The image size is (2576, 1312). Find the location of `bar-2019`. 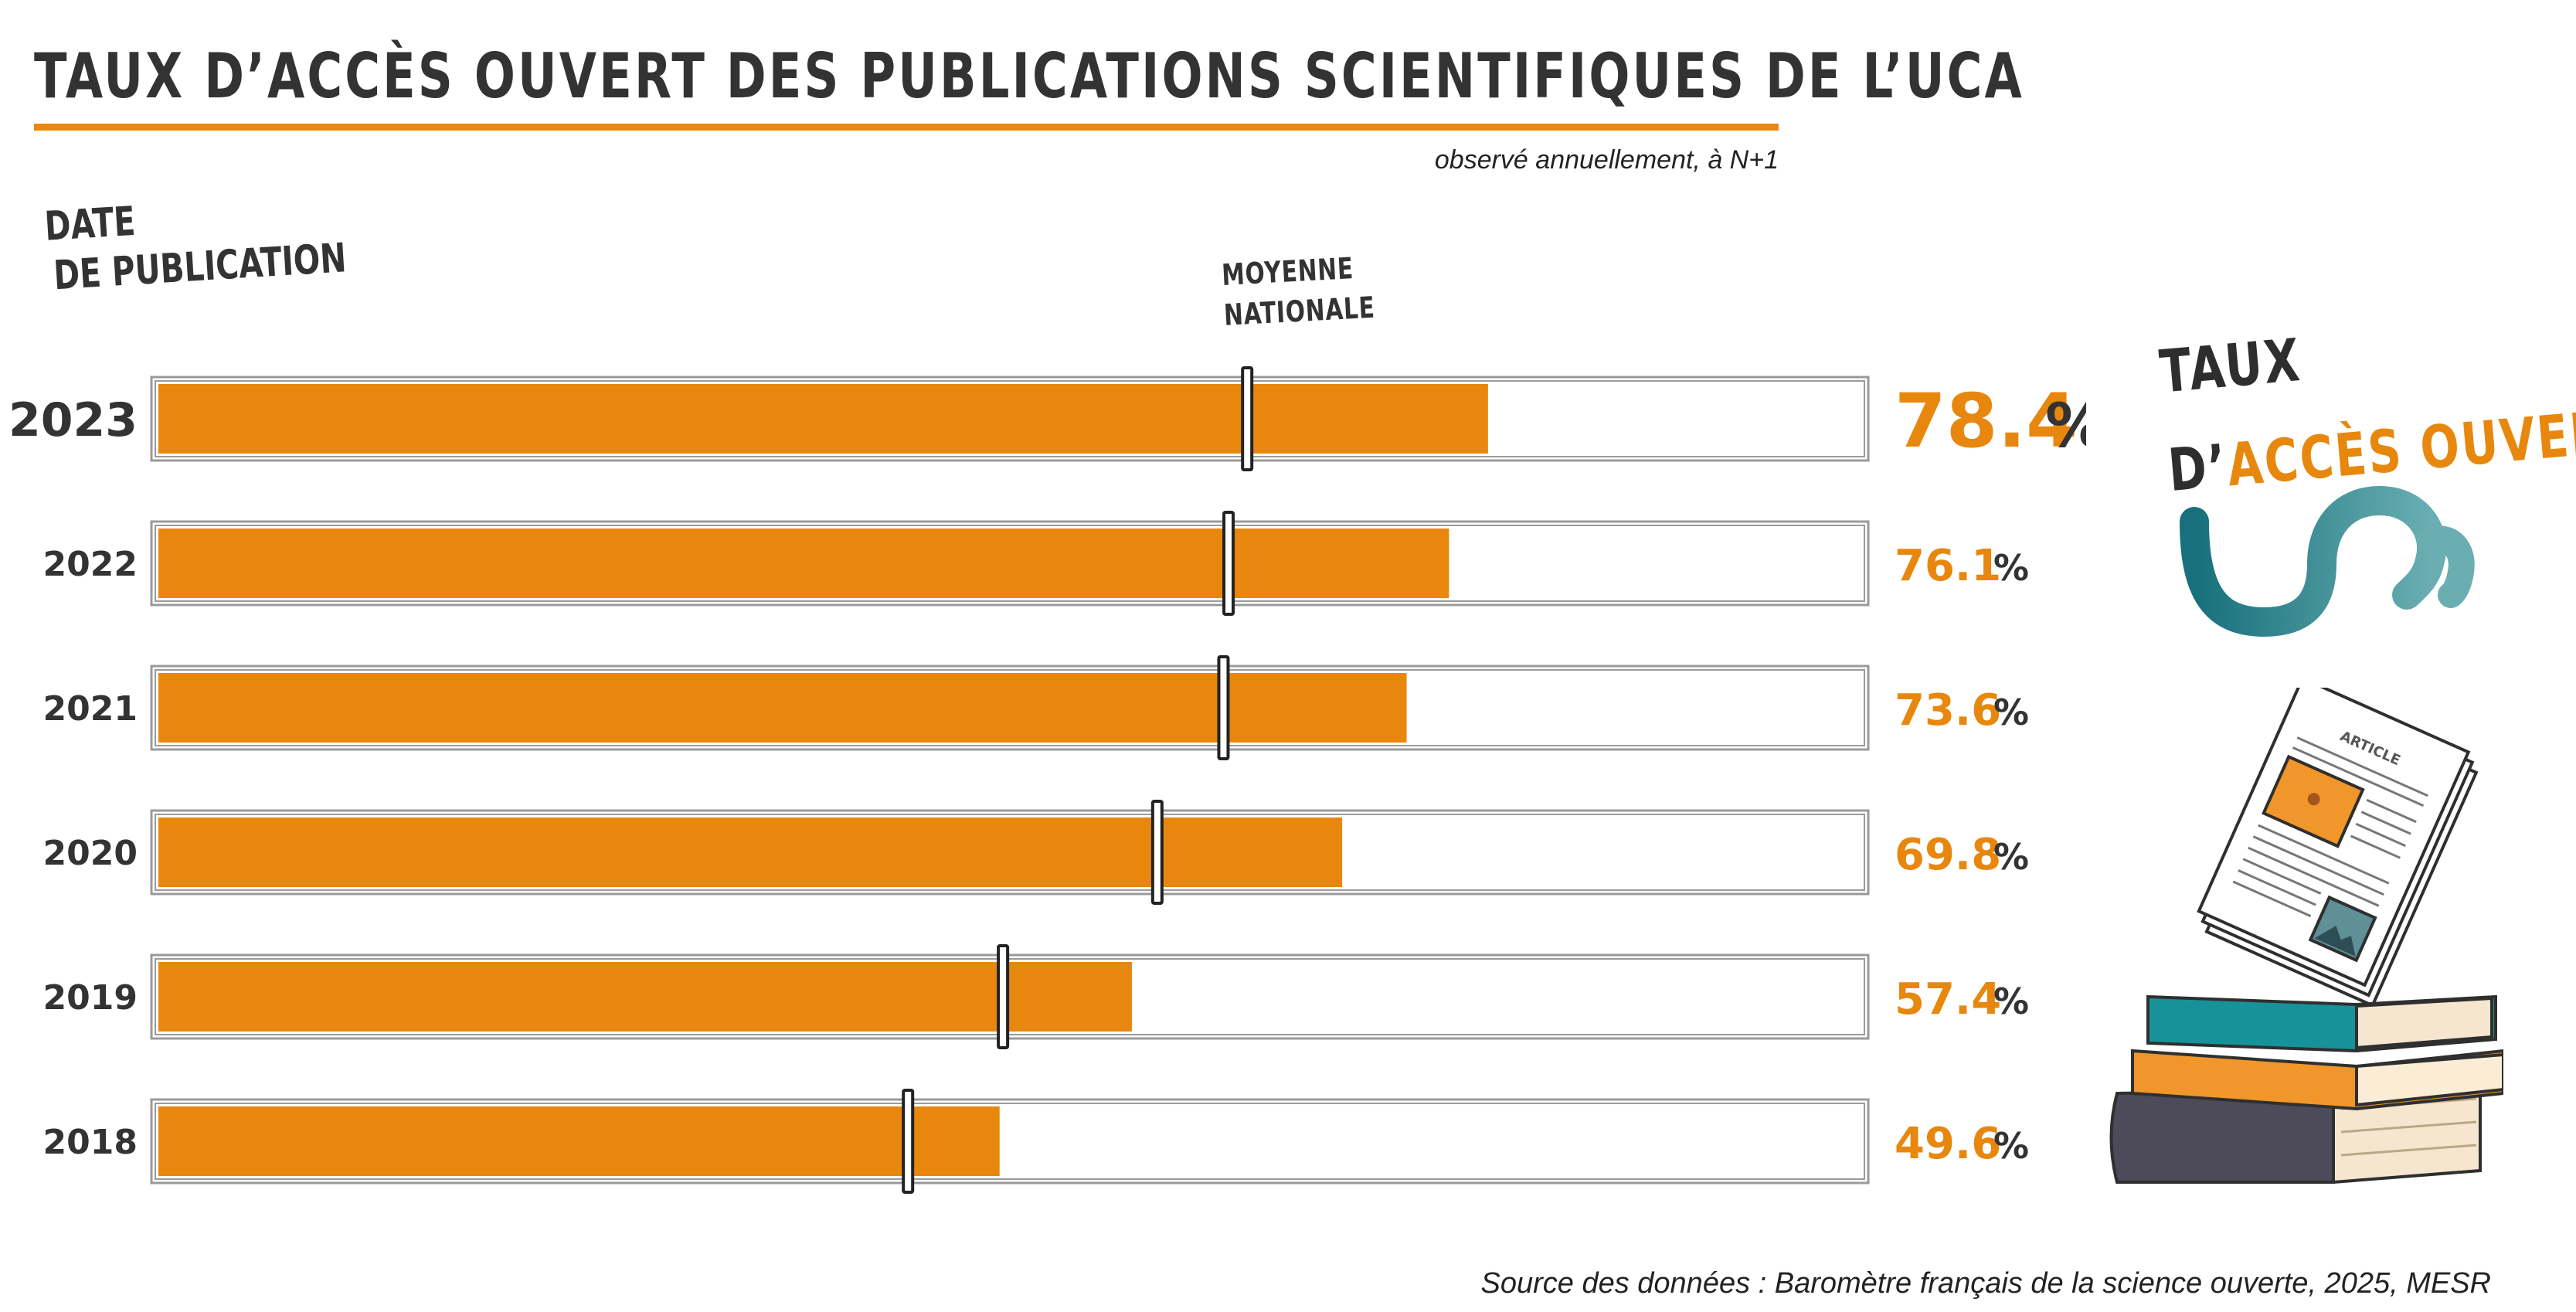

bar-2019 is located at coordinates (645, 997).